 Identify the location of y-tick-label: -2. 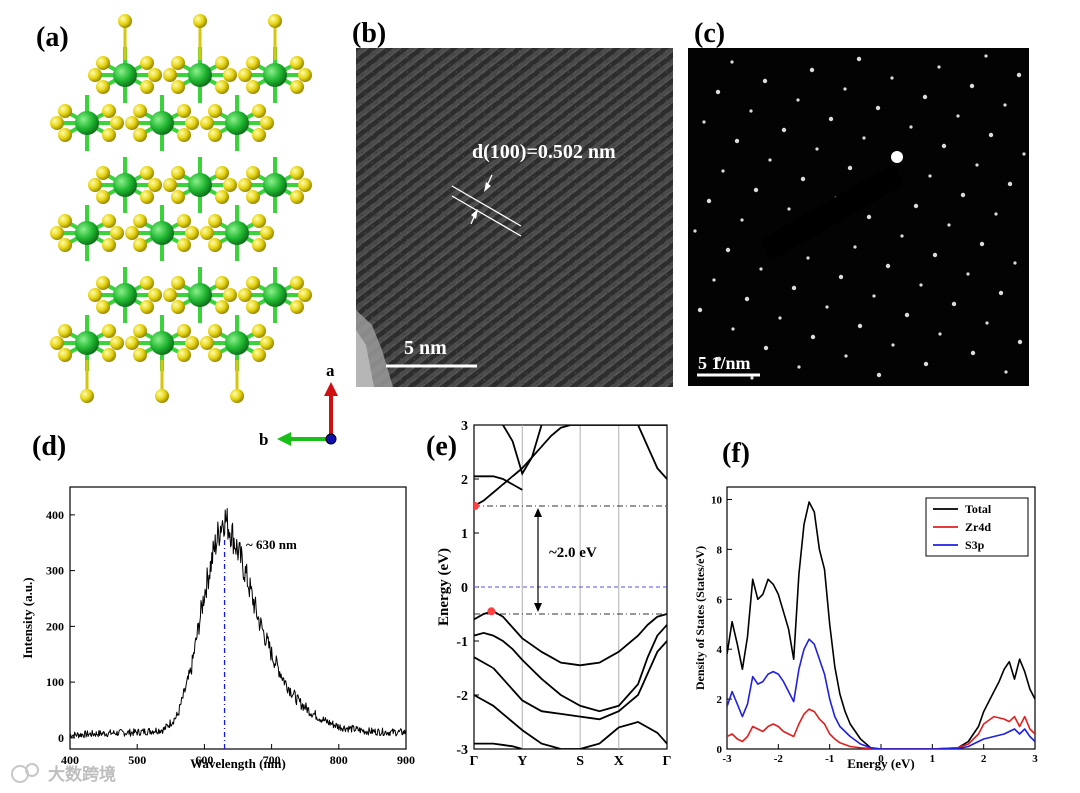
(462, 696).